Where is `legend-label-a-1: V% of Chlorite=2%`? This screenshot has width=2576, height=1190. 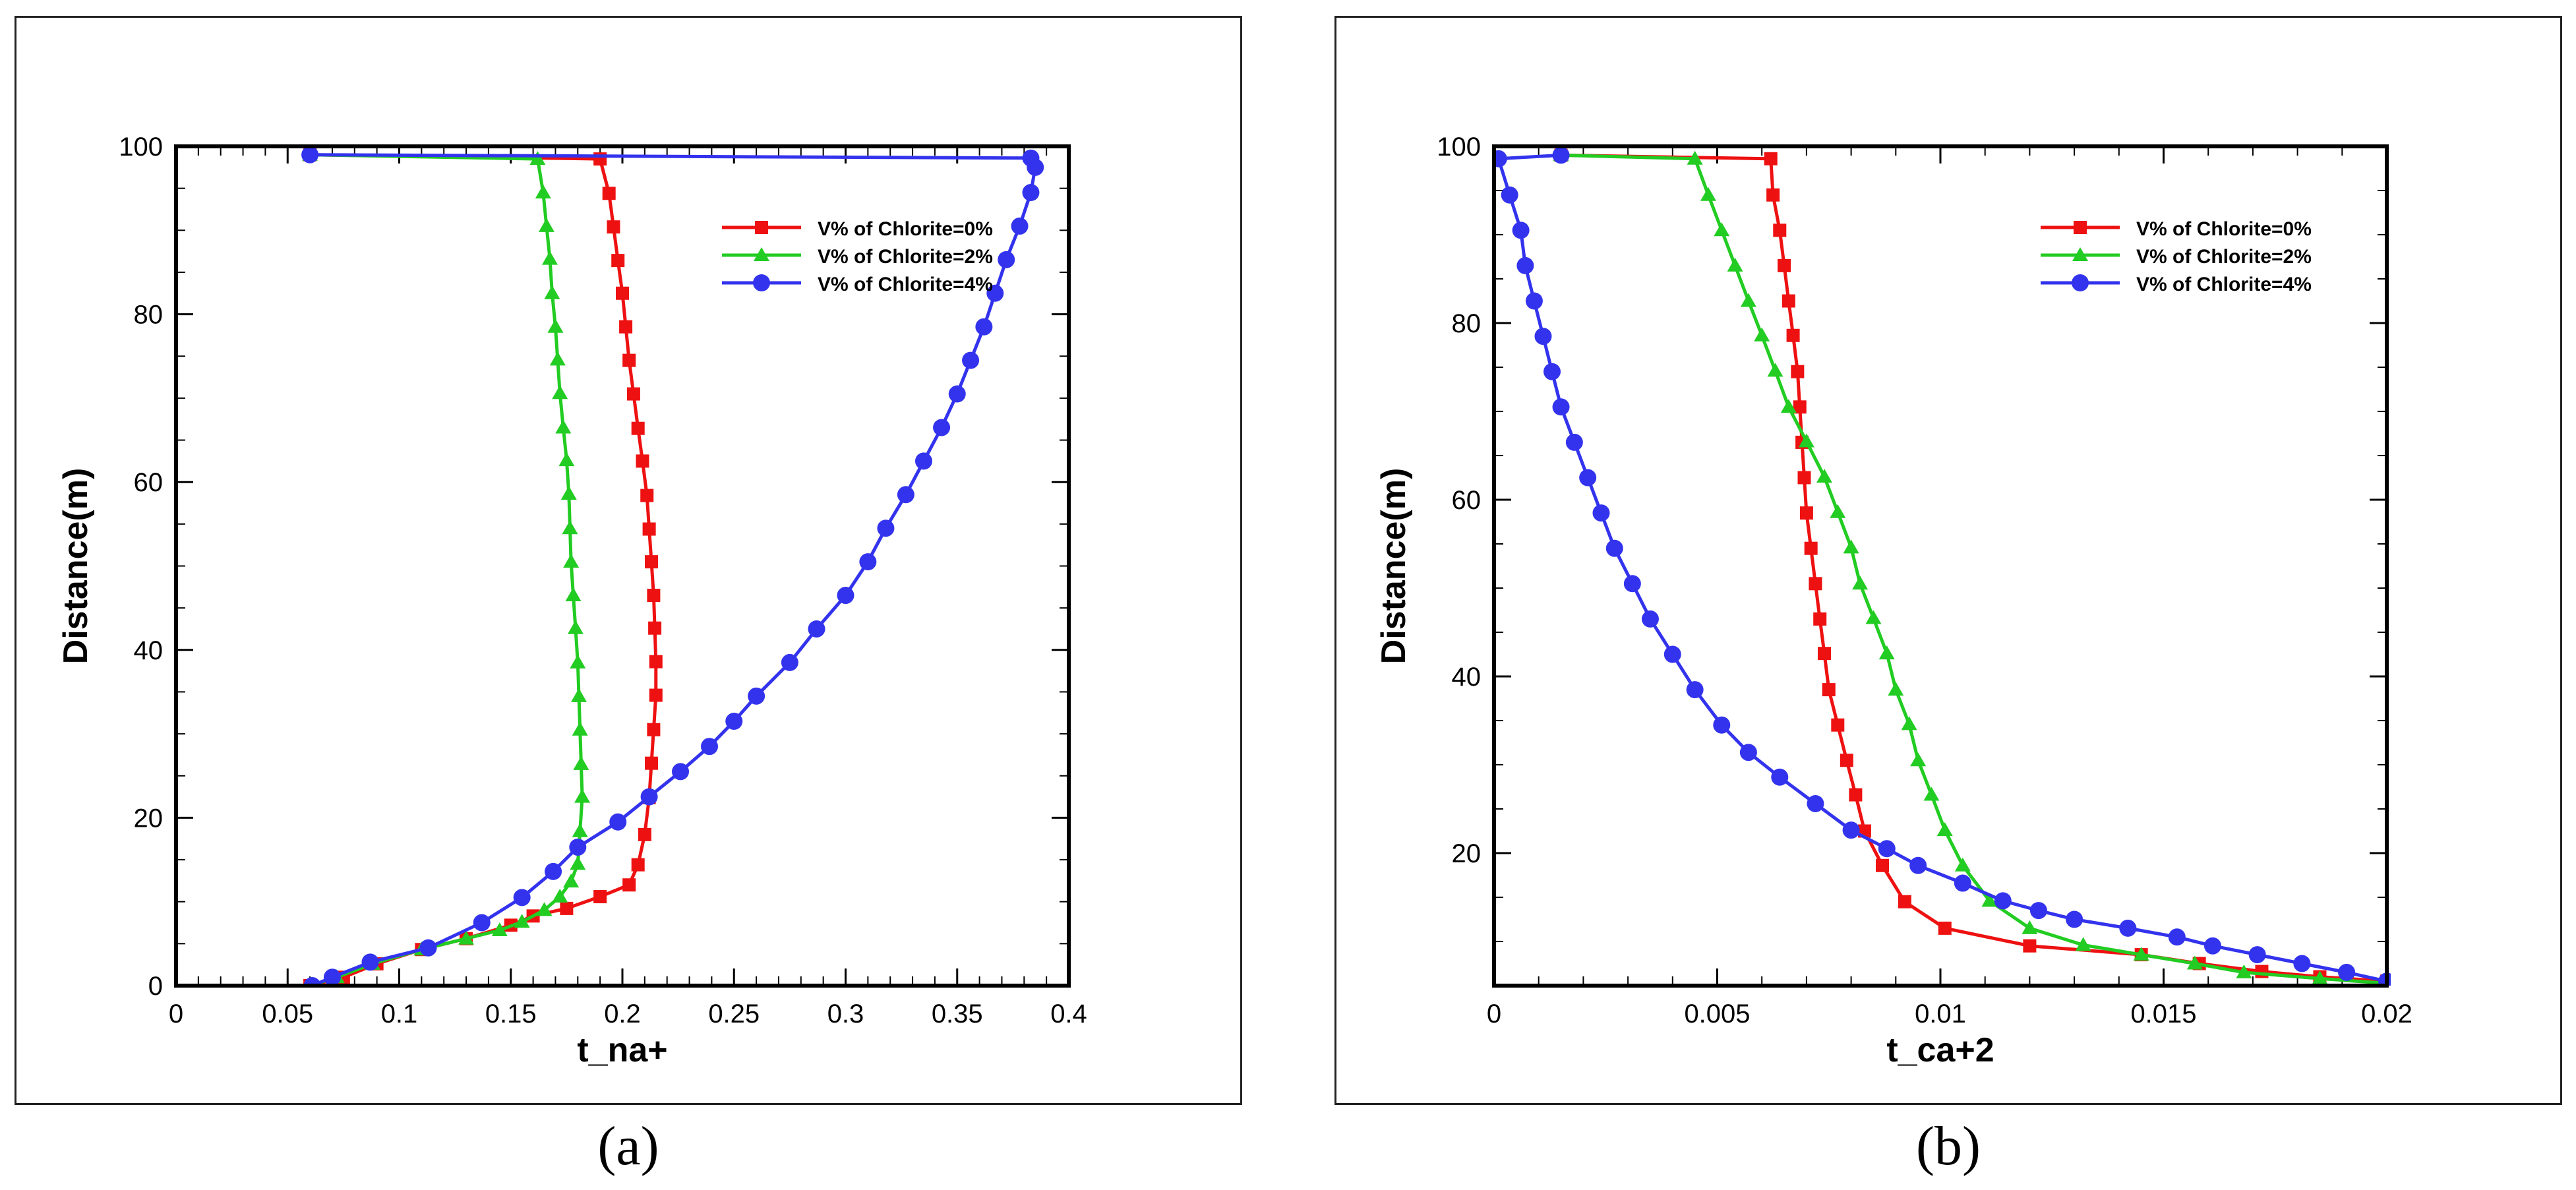 legend-label-a-1: V% of Chlorite=2% is located at coordinates (905, 257).